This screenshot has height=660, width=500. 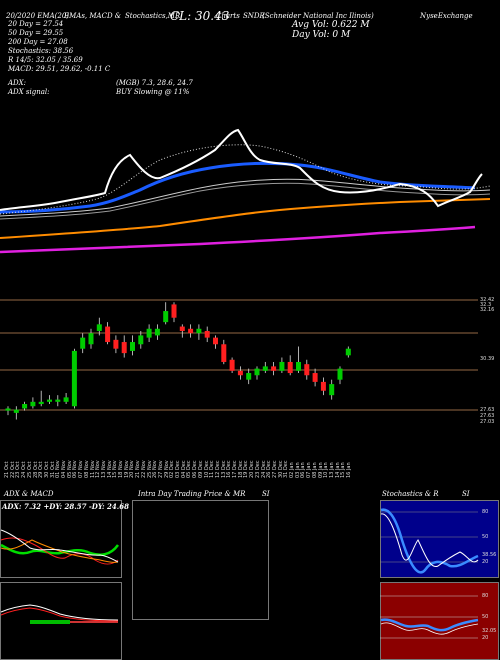 I want to click on adx-panel, so click(x=61, y=539).